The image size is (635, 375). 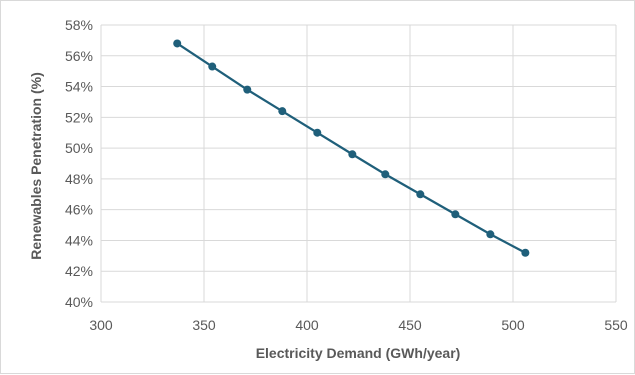 I want to click on y-tick-label: 54%, so click(x=79, y=87).